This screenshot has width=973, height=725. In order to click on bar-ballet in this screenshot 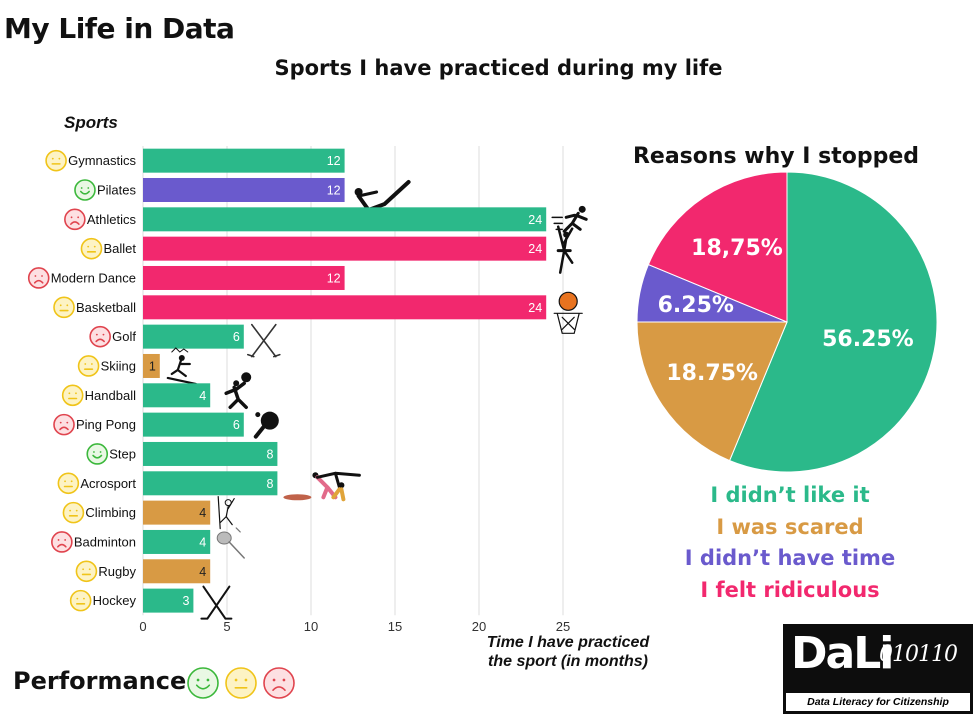, I will do `click(345, 248)`.